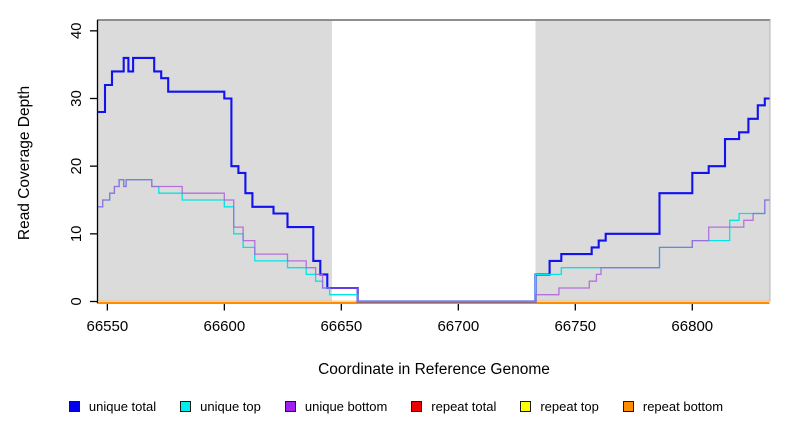 Image resolution: width=792 pixels, height=432 pixels. I want to click on repeat-top-swatch-icon, so click(526, 406).